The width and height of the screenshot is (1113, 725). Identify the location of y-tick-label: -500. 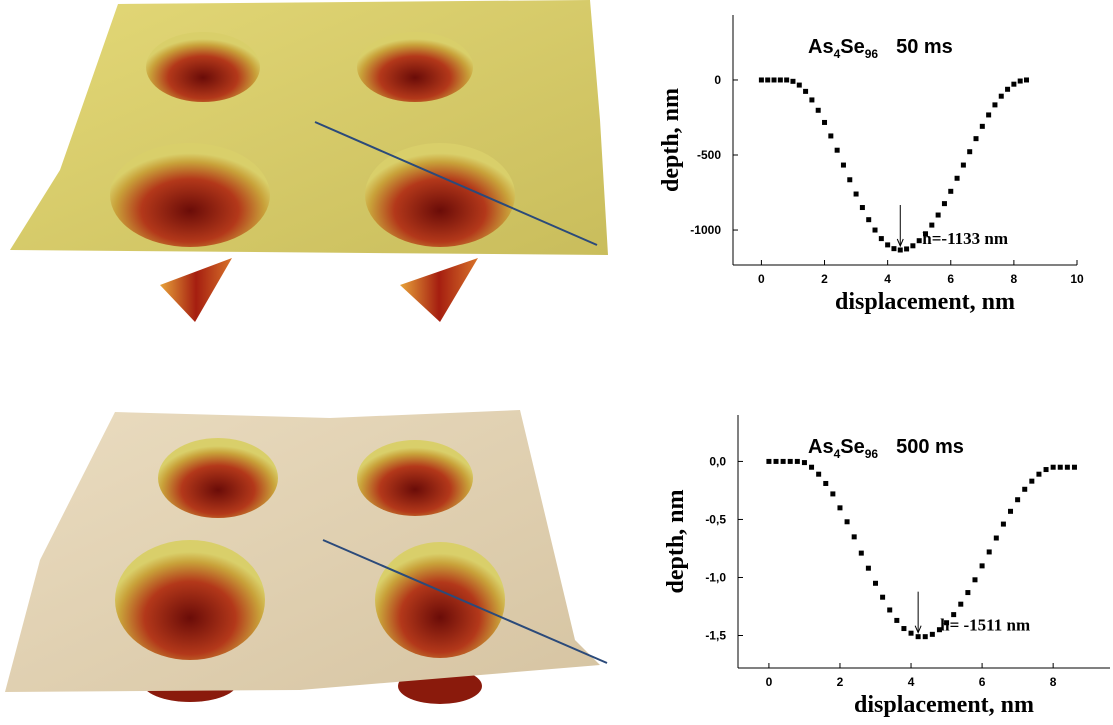
(709, 155).